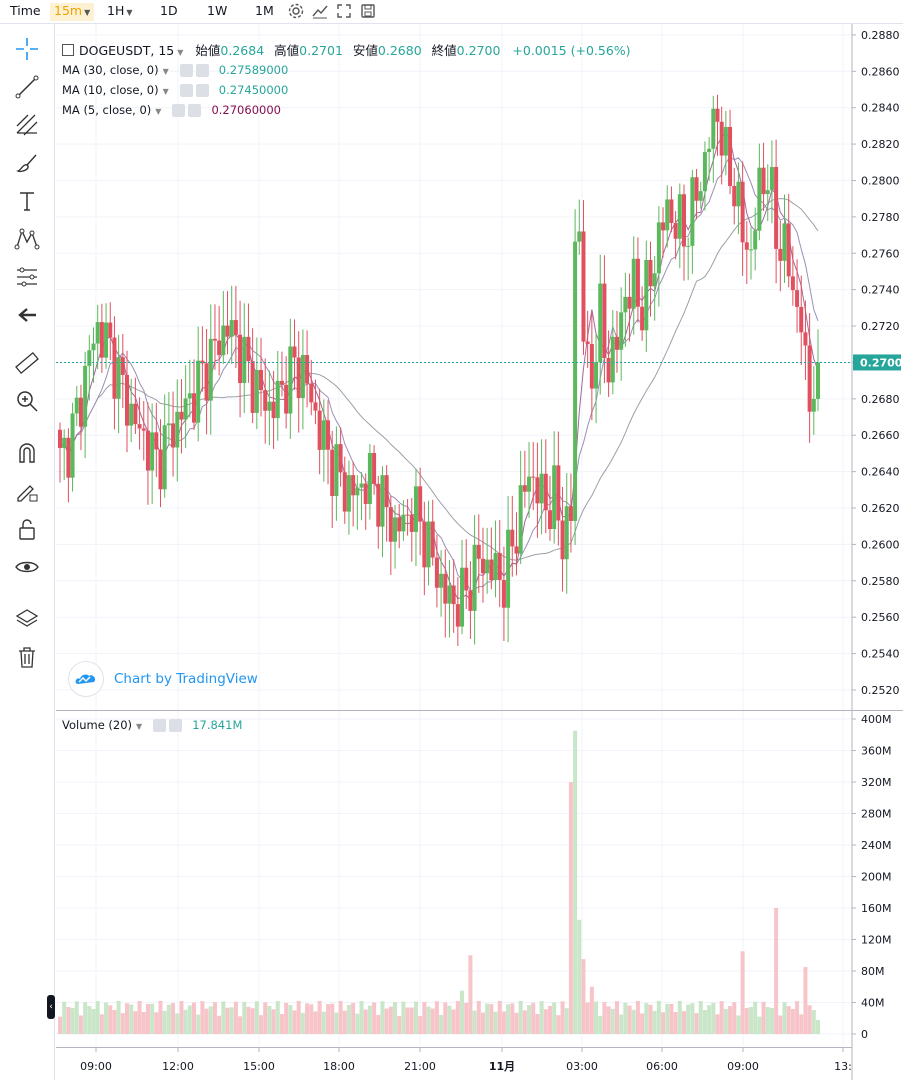  I want to click on volume-tick-label: 120M, so click(876, 940).